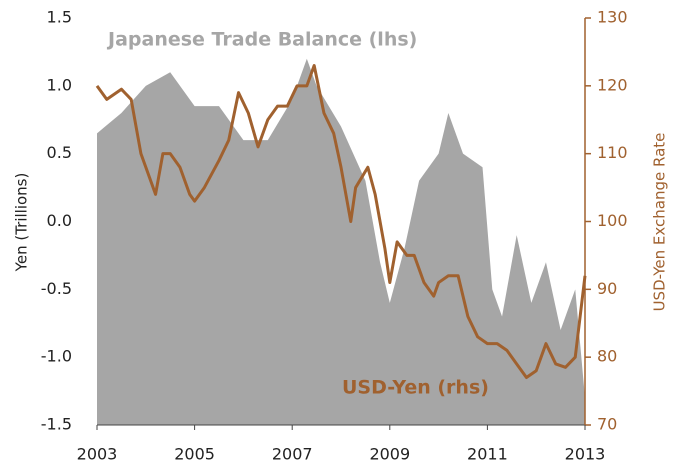 This screenshot has width=681, height=472. What do you see at coordinates (607, 288) in the screenshot?
I see `y2-tick-label: 90` at bounding box center [607, 288].